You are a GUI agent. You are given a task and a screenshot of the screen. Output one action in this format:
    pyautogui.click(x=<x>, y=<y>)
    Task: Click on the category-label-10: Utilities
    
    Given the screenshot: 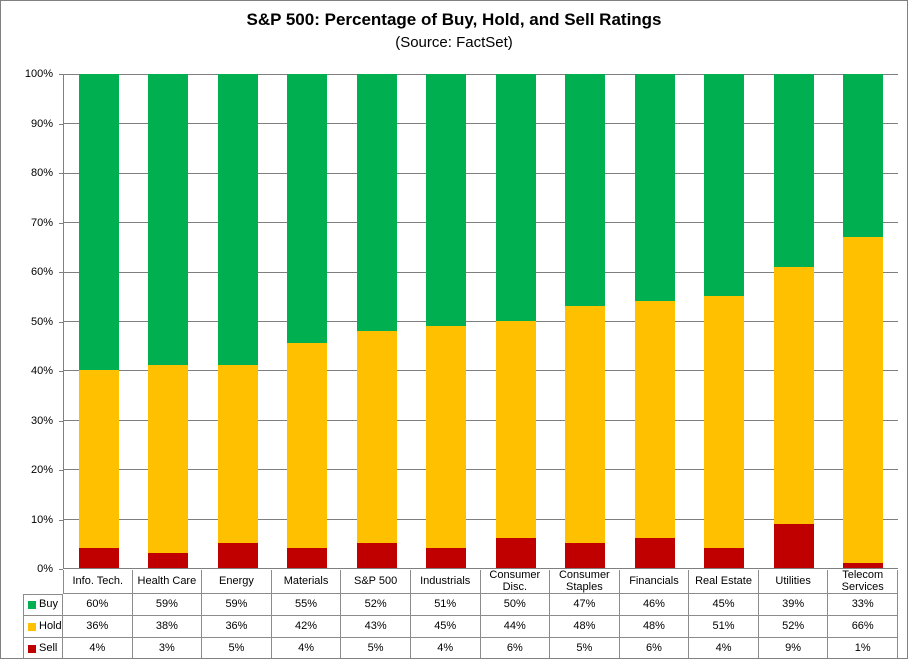 What is the action you would take?
    pyautogui.click(x=793, y=582)
    